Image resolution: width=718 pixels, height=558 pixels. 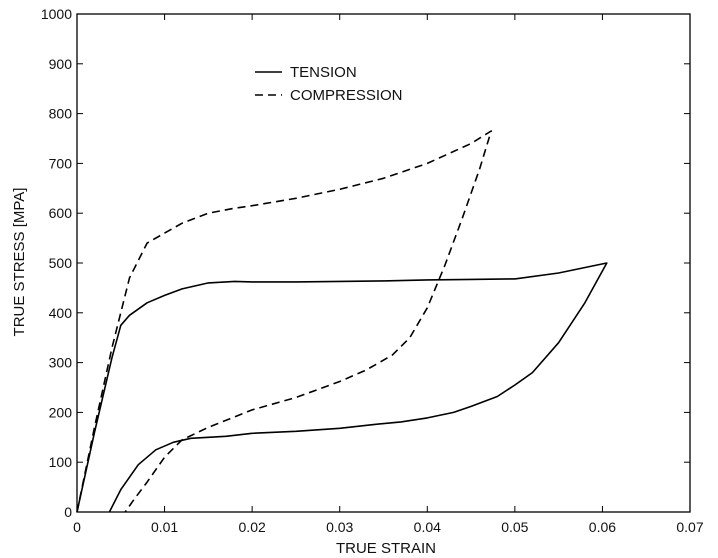 I want to click on y-tick-label: 900, so click(x=61, y=64).